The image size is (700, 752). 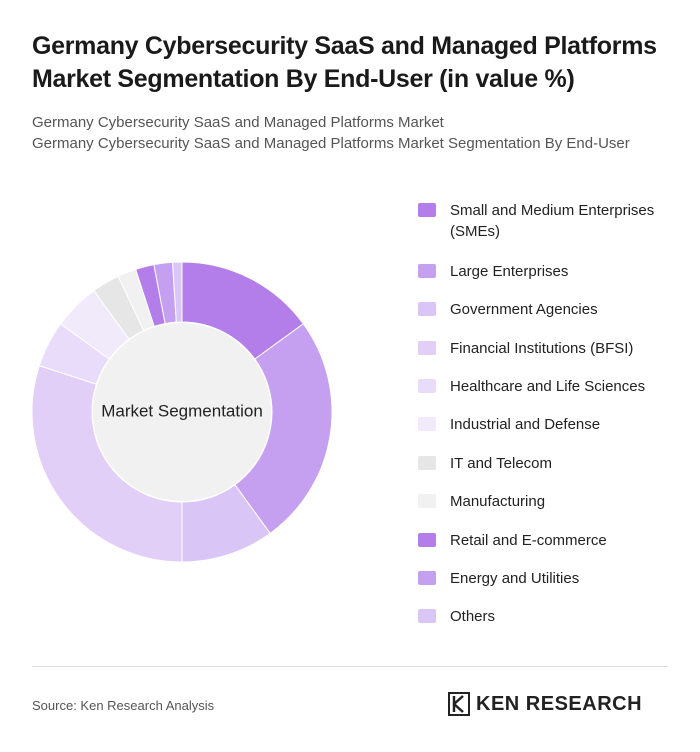 What do you see at coordinates (123, 705) in the screenshot?
I see `source: Source: Ken Research Analysis` at bounding box center [123, 705].